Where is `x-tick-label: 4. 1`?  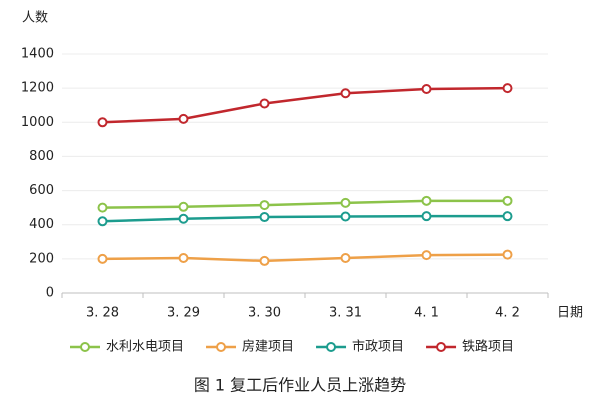
x-tick-label: 4. 1 is located at coordinates (426, 313).